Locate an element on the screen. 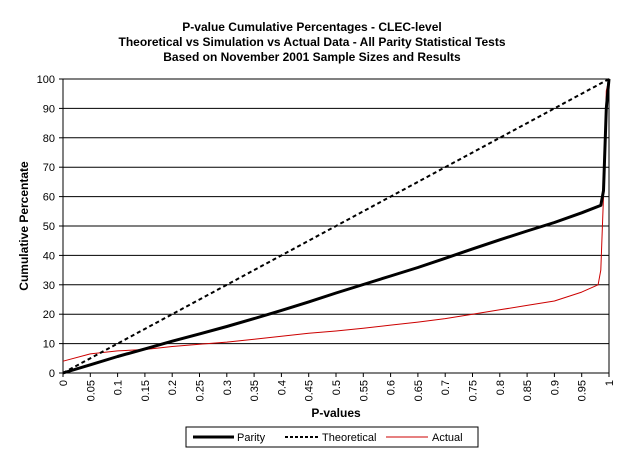  legend-label-actual: Actual is located at coordinates (447, 438).